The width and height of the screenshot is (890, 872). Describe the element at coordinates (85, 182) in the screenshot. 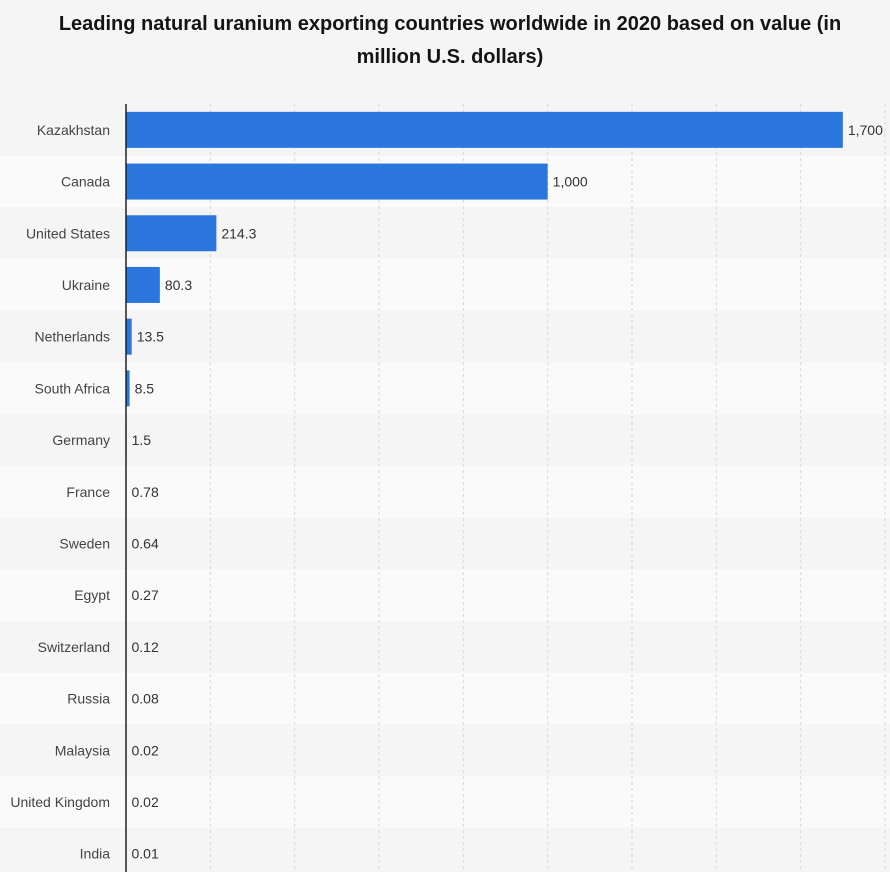

I see `category-label: Canada` at that location.